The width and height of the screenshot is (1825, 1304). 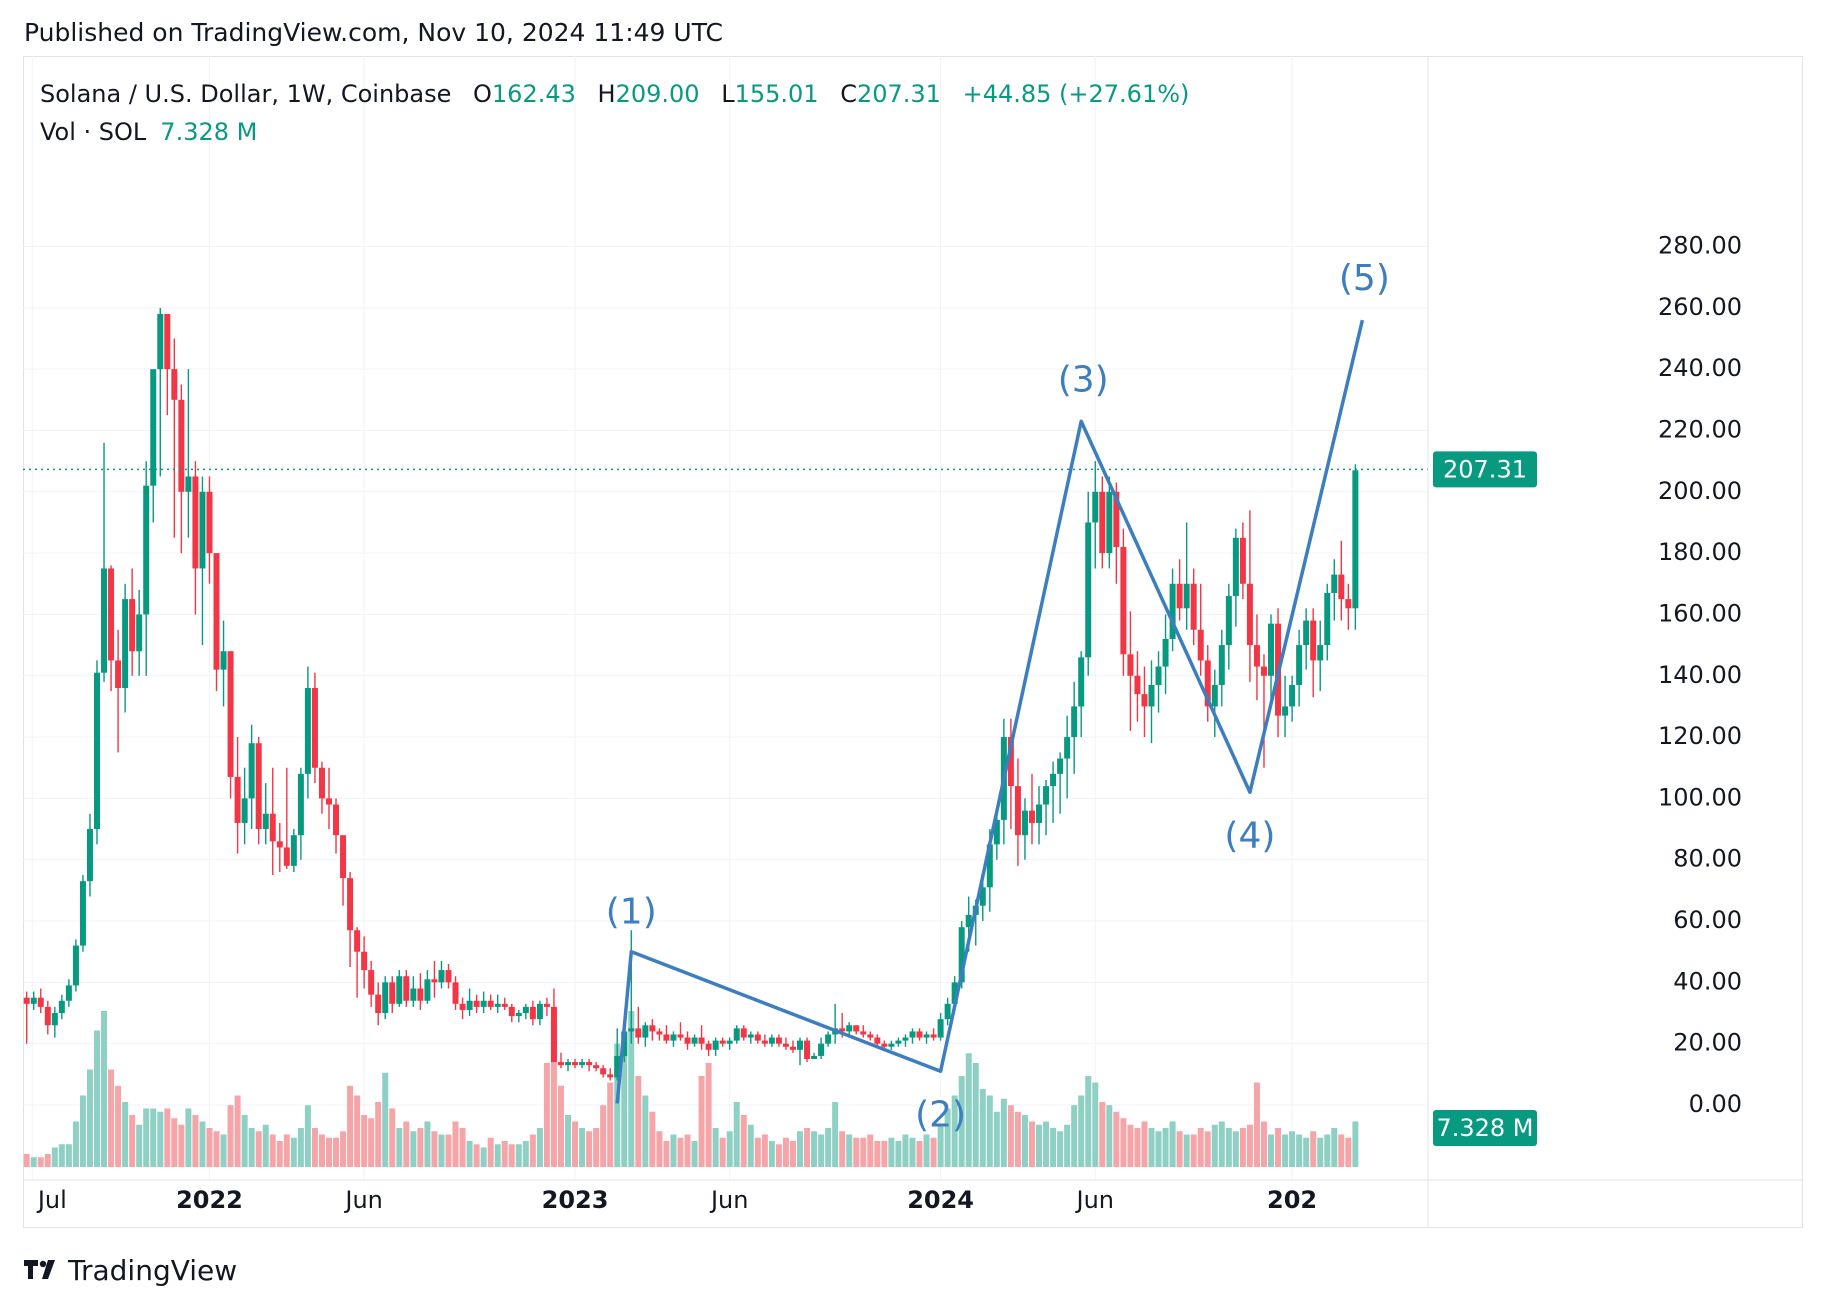 What do you see at coordinates (1715, 1104) in the screenshot?
I see `price-tick-label: 0.00` at bounding box center [1715, 1104].